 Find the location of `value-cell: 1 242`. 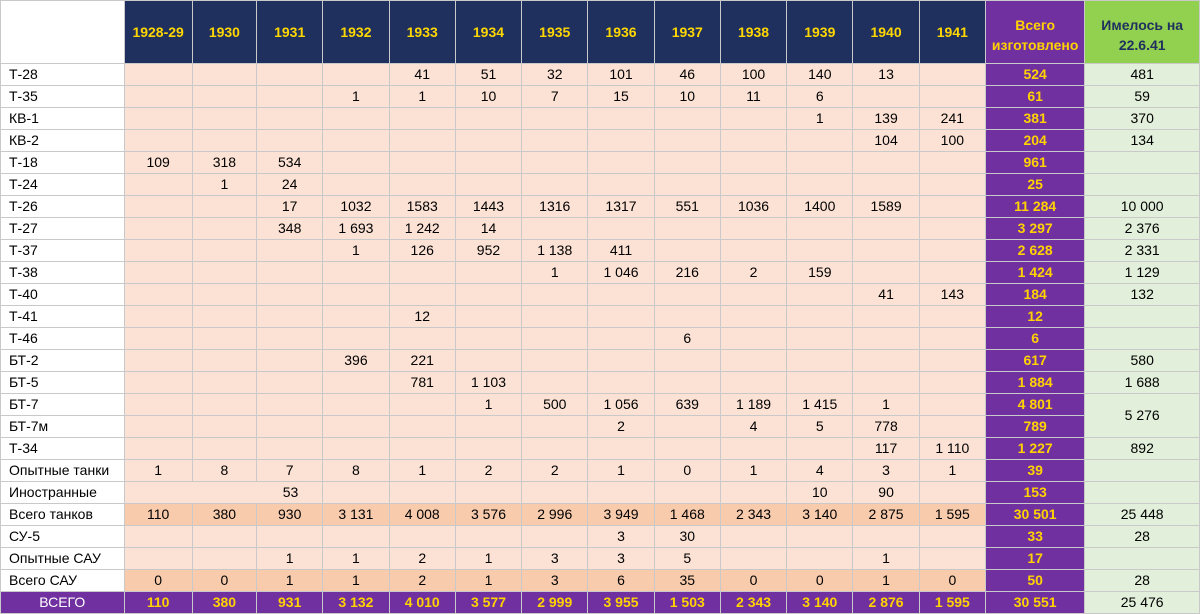

value-cell: 1 242 is located at coordinates (422, 228).